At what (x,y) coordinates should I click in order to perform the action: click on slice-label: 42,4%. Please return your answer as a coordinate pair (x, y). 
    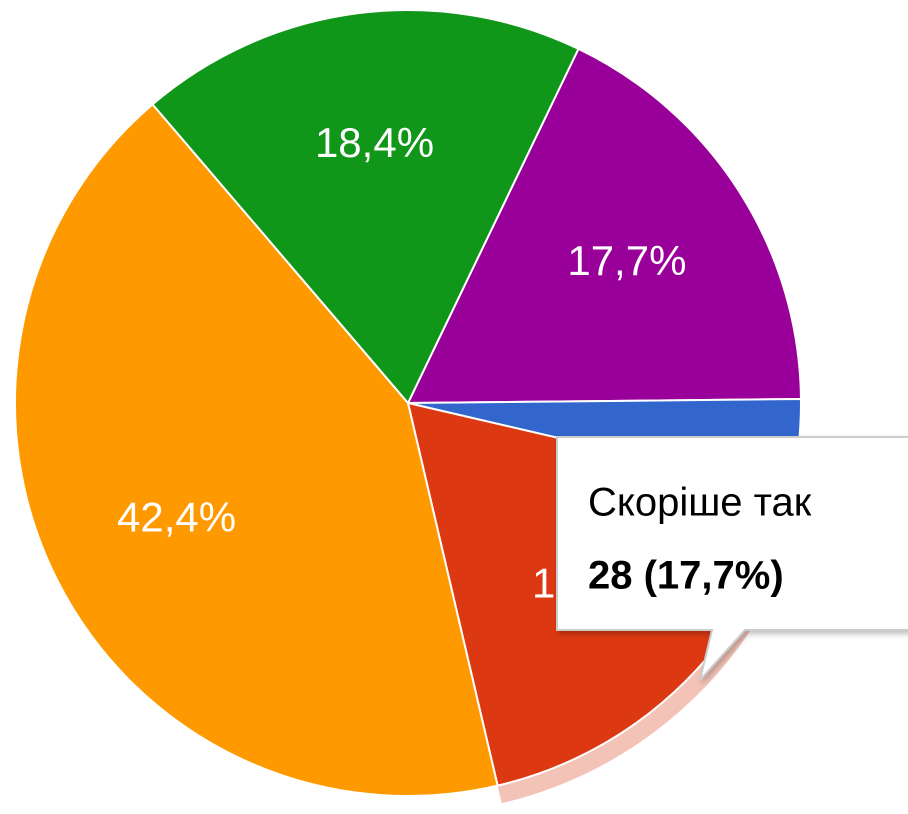
    Looking at the image, I should click on (176, 516).